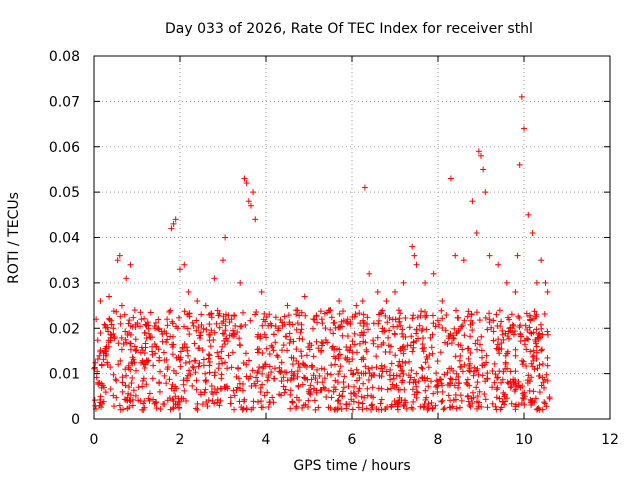 Image resolution: width=640 pixels, height=480 pixels. What do you see at coordinates (14, 238) in the screenshot?
I see `y-axis-label: ROTI / TECUs` at bounding box center [14, 238].